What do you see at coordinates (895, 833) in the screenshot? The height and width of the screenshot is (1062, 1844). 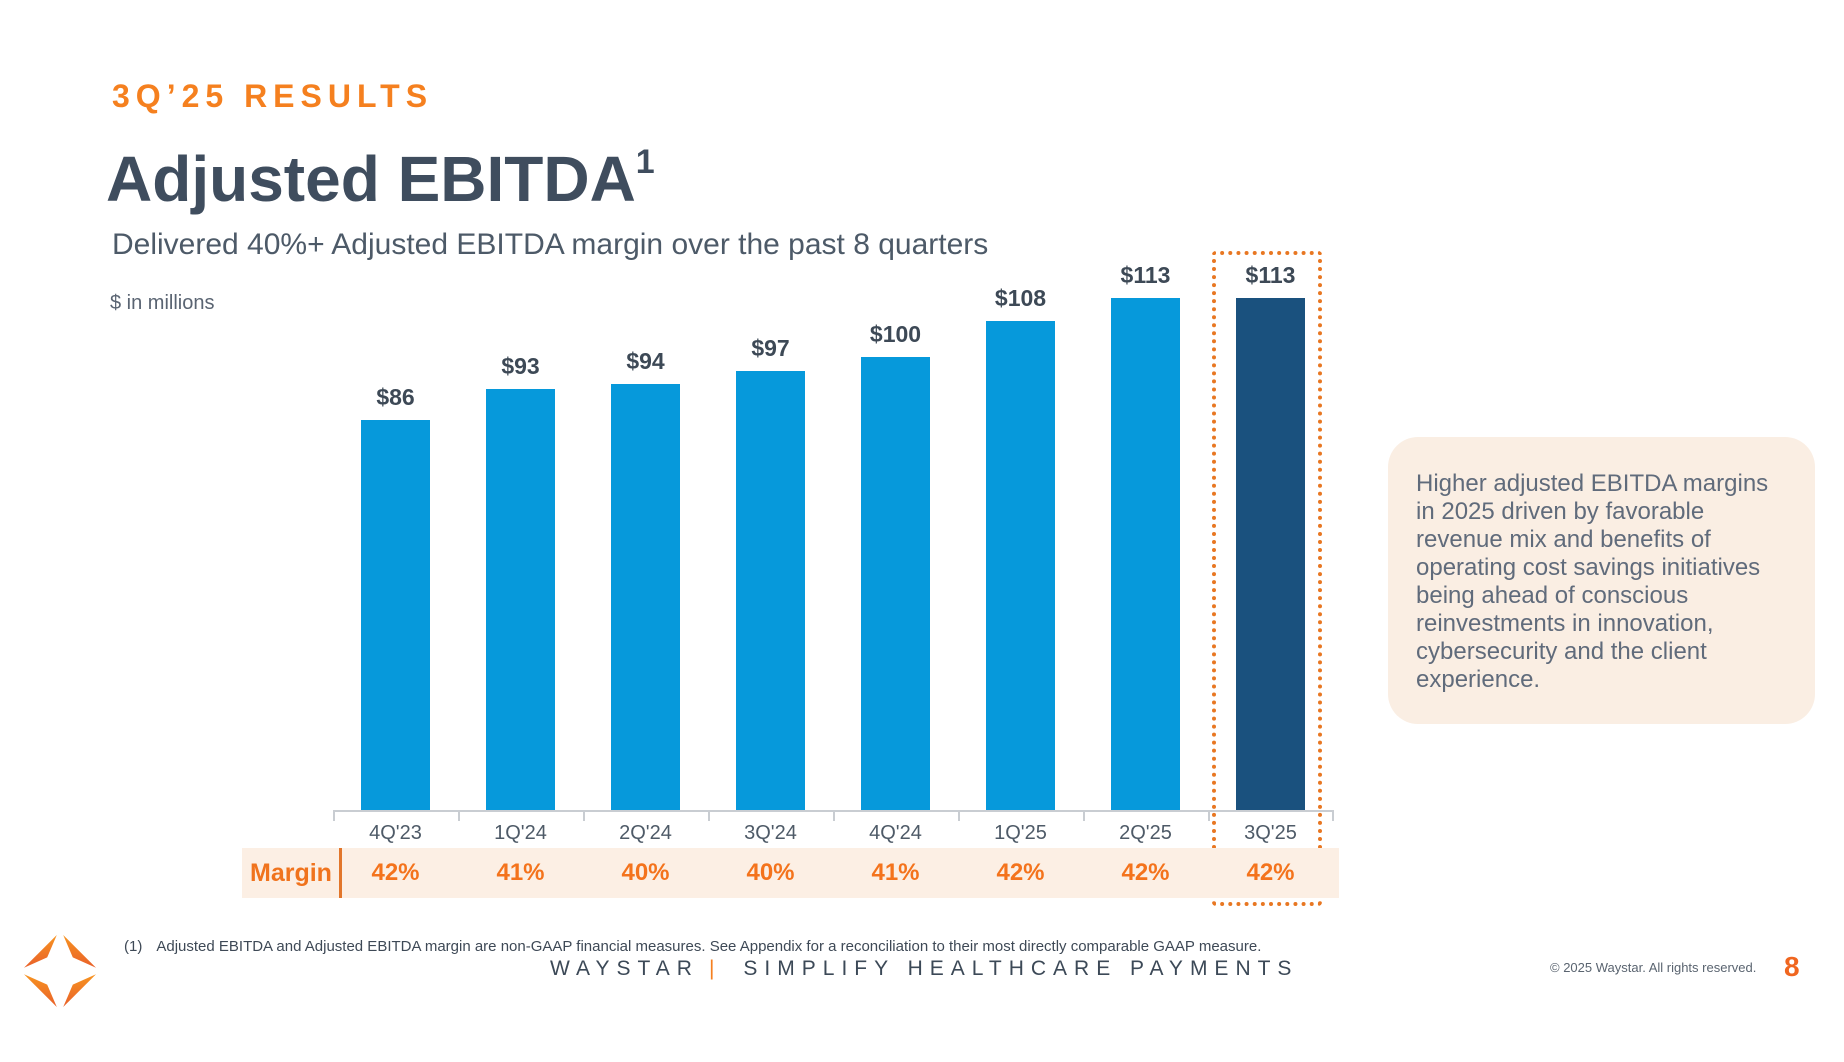 I see `x-axis-label: 4Q'24` at bounding box center [895, 833].